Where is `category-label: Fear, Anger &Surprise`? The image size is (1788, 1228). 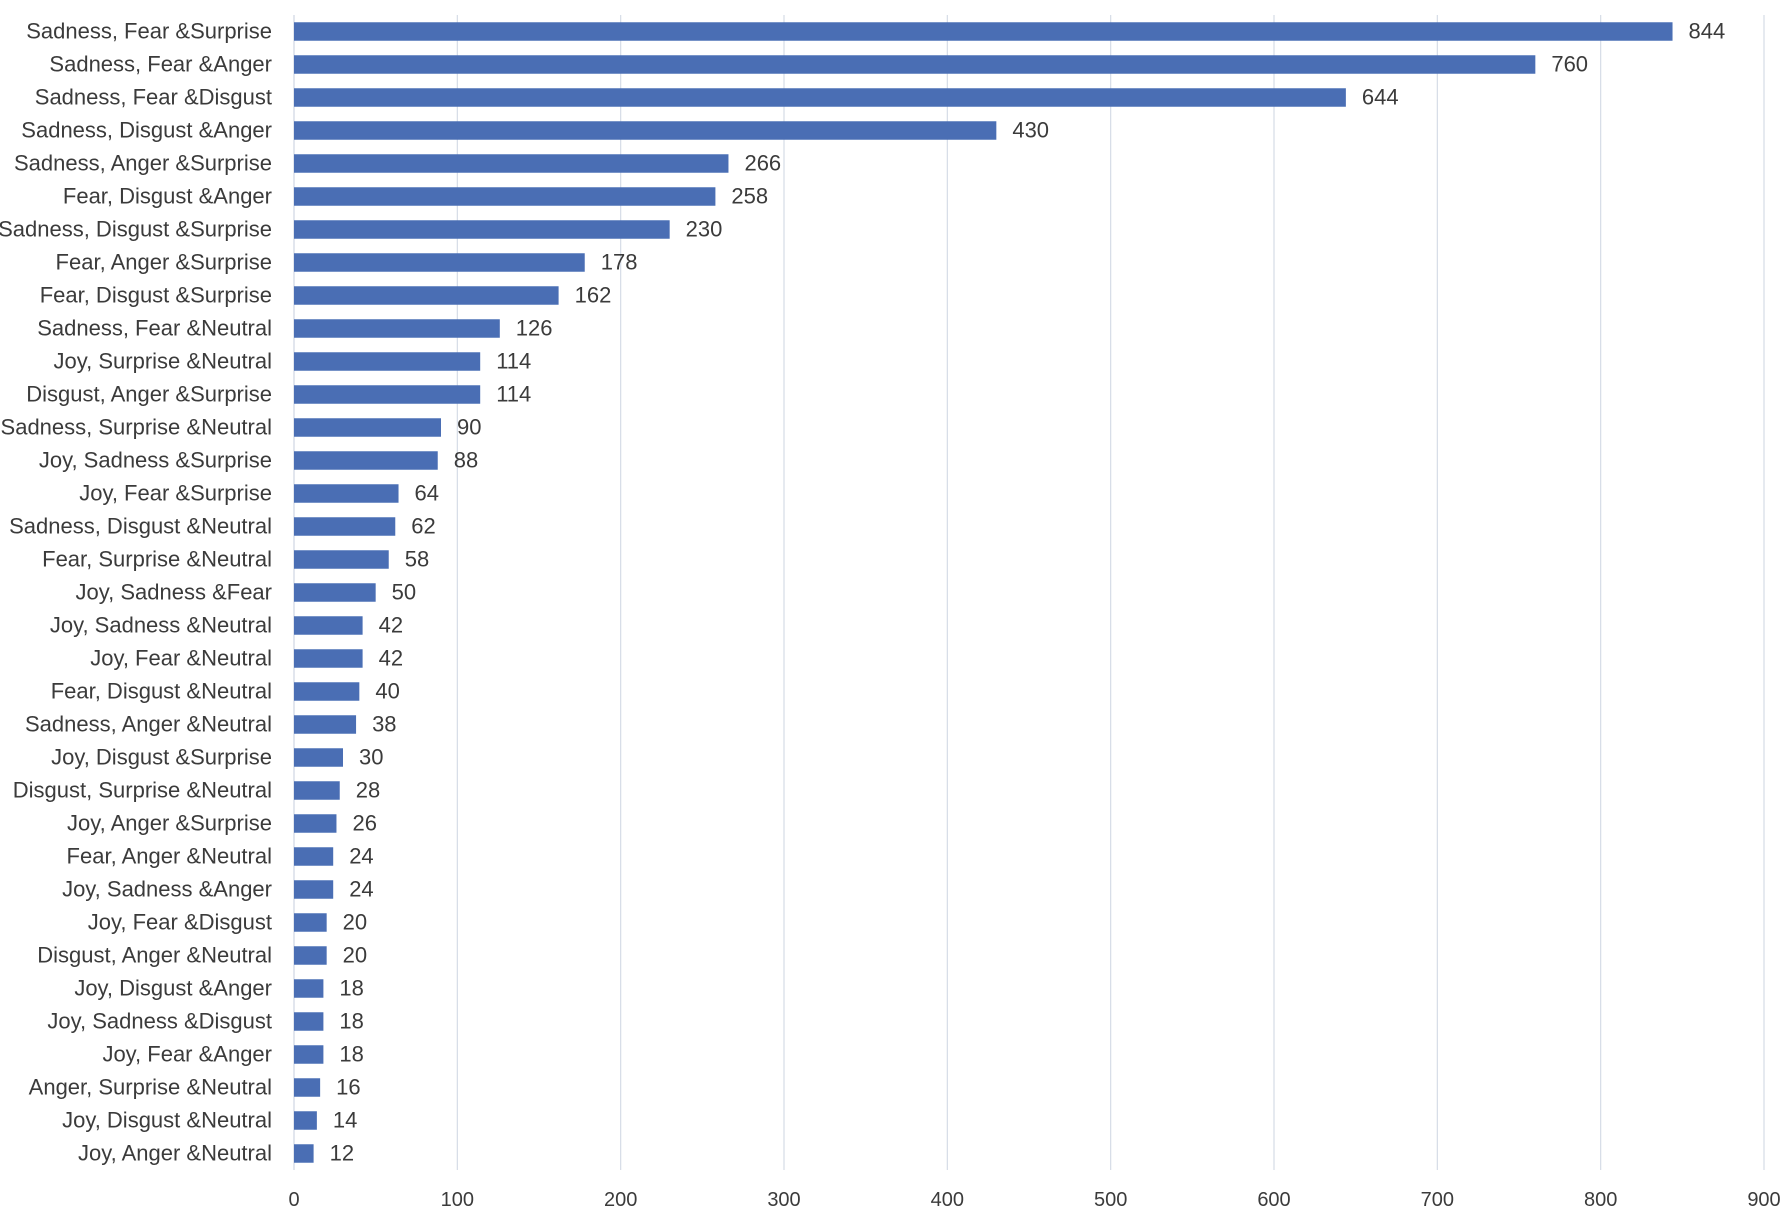 category-label: Fear, Anger &Surprise is located at coordinates (164, 262).